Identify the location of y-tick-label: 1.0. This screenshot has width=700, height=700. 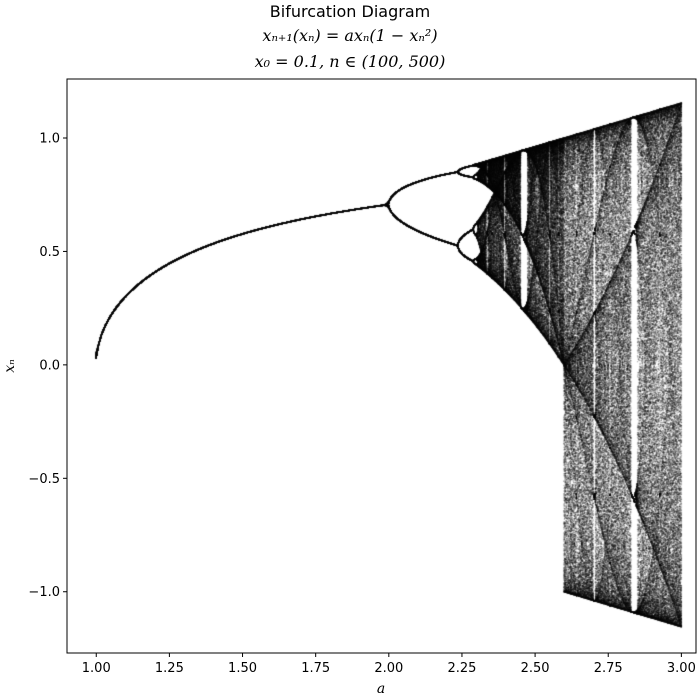
(49, 138).